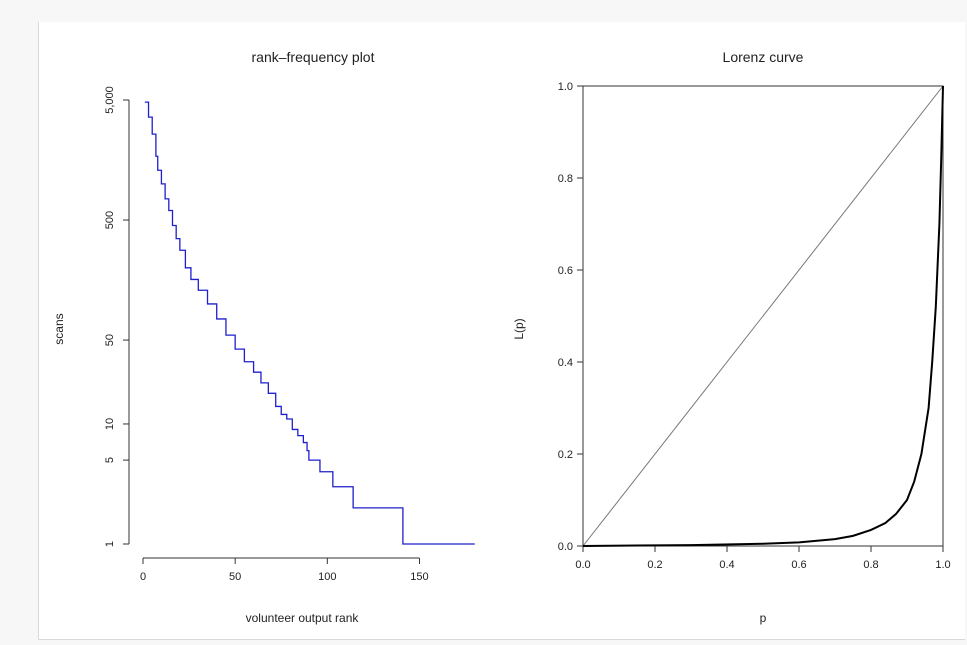 The width and height of the screenshot is (967, 645). What do you see at coordinates (143, 577) in the screenshot?
I see `rank-frequency-x-tick-label: 0` at bounding box center [143, 577].